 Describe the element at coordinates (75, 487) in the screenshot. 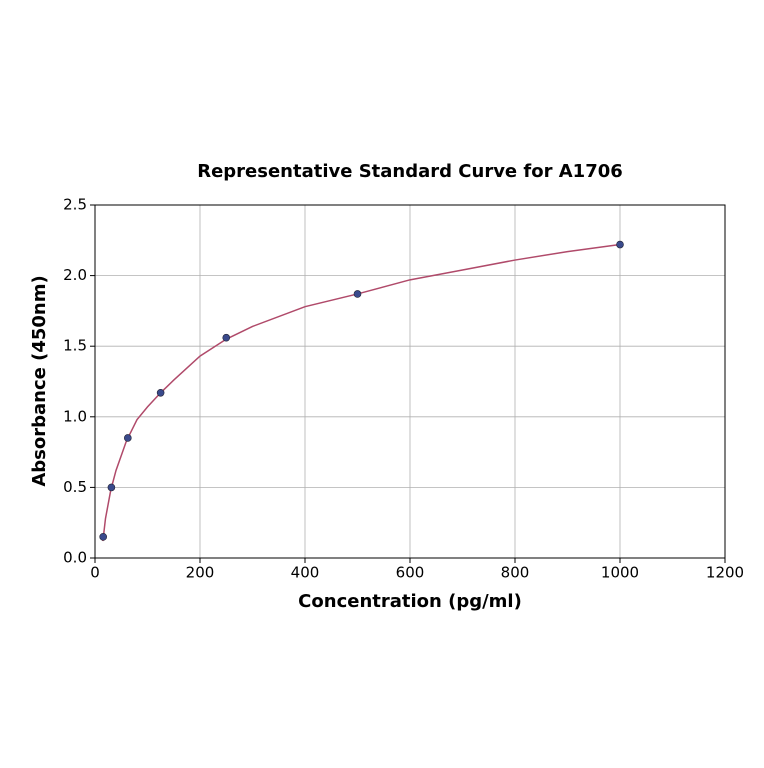

I see `y-tick-label: 0.5` at that location.